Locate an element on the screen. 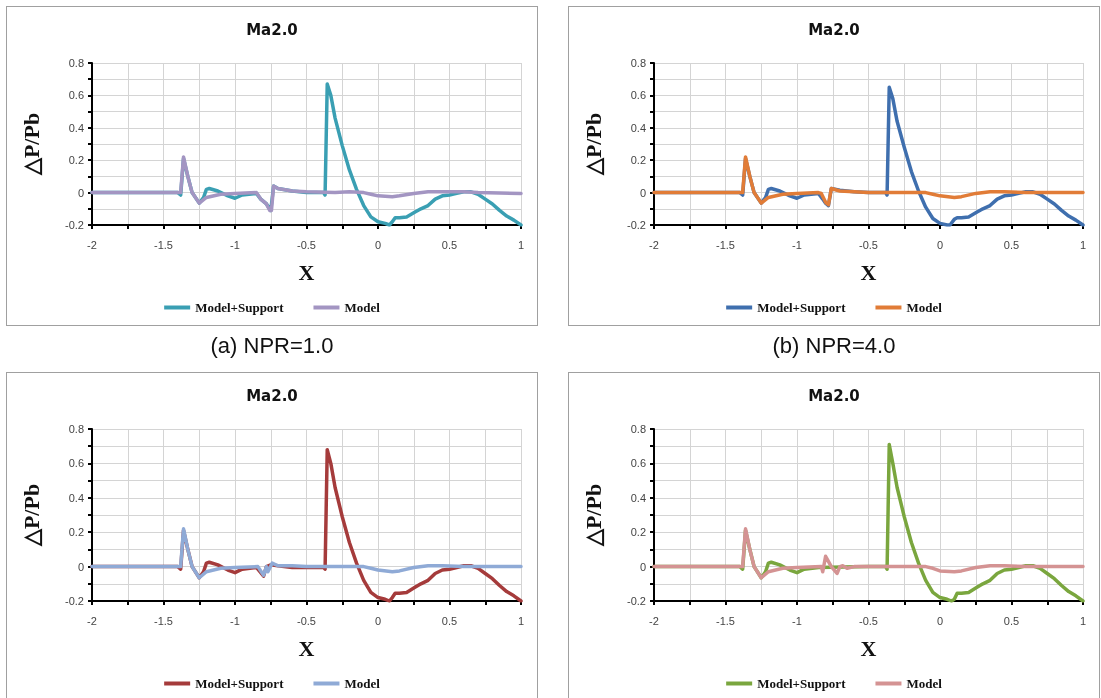  text: (b) NPR=4.0 is located at coordinates (834, 346).